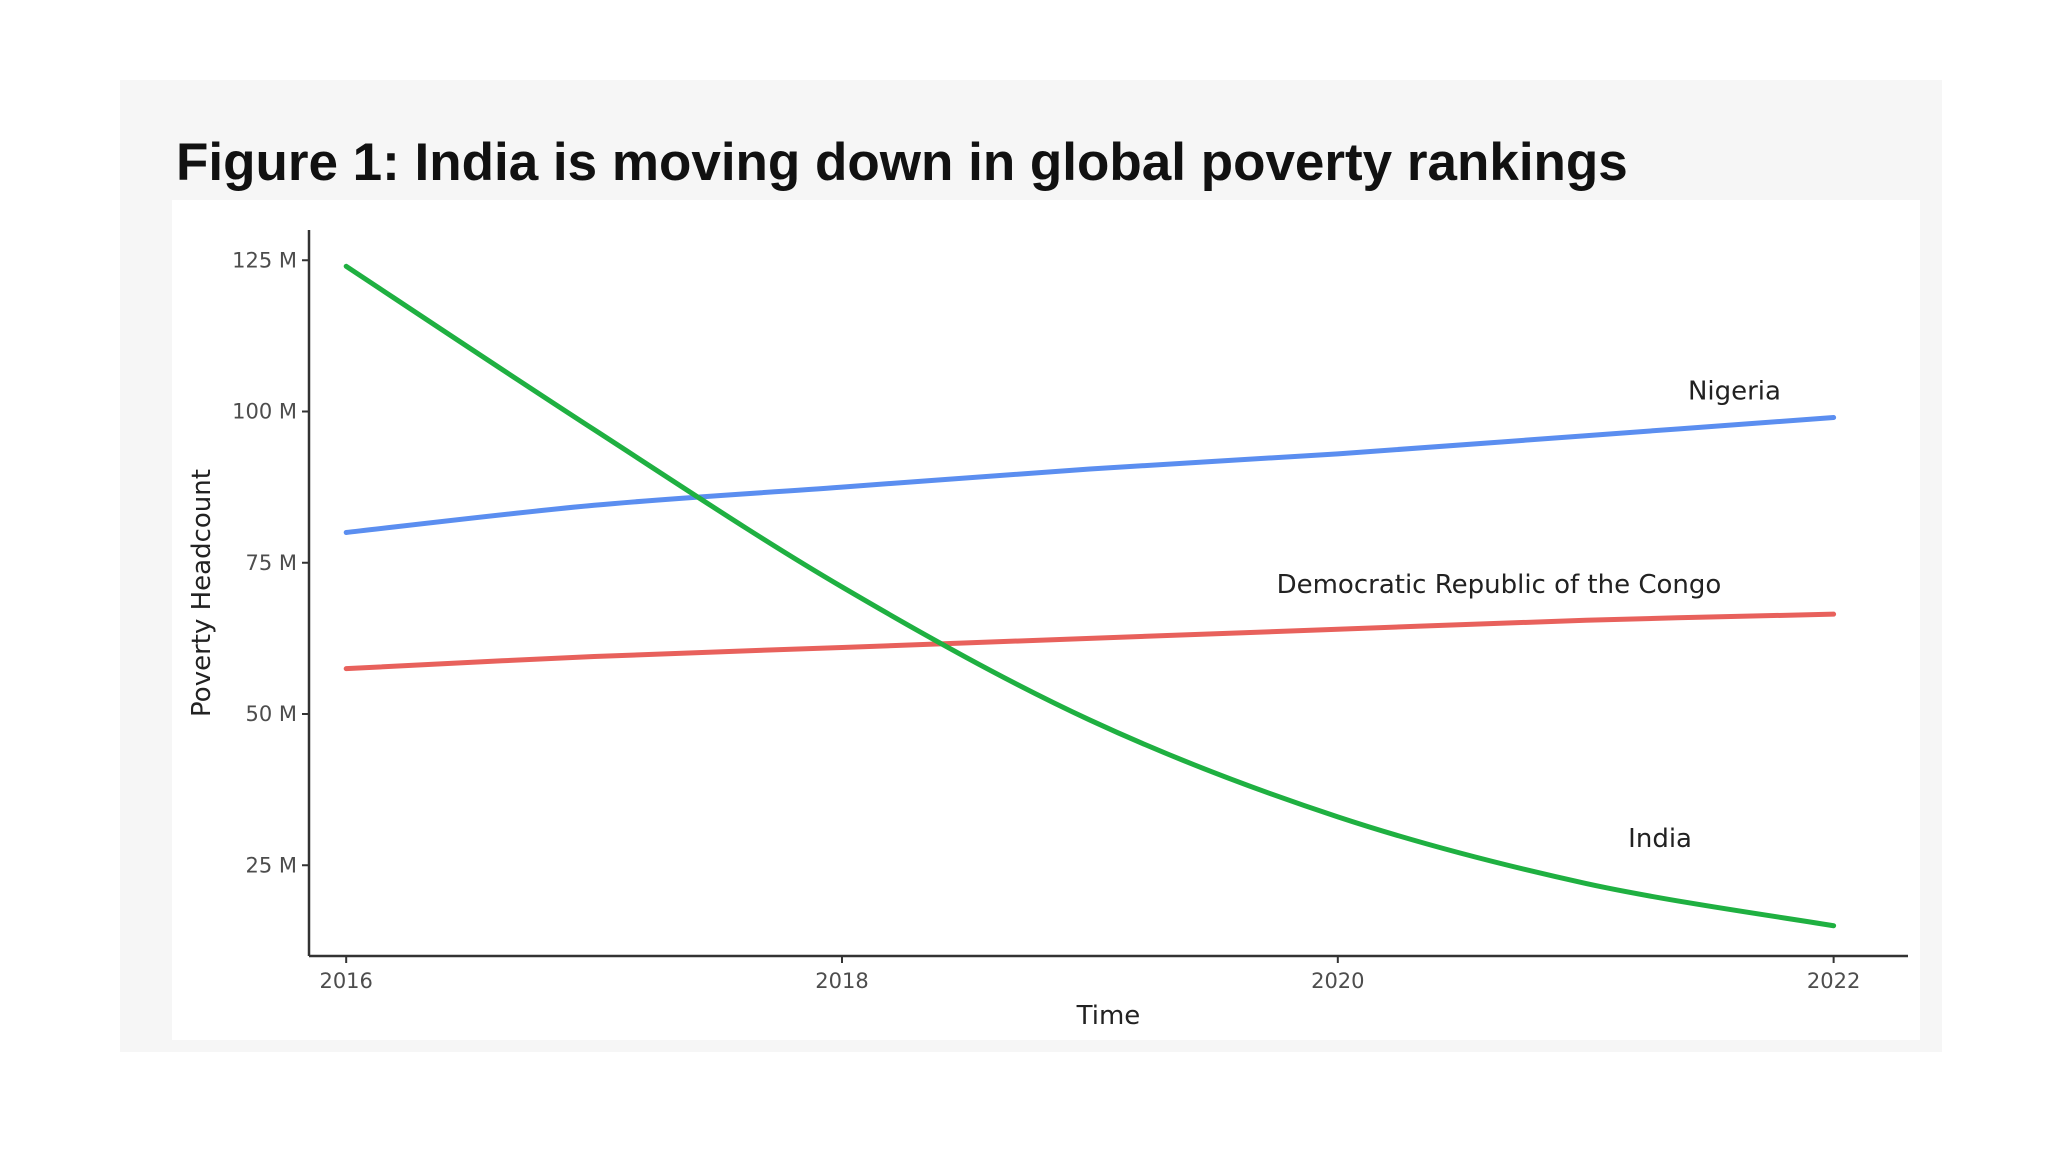 The image size is (2048, 1152). What do you see at coordinates (271, 714) in the screenshot?
I see `y-tick-label: 50 M` at bounding box center [271, 714].